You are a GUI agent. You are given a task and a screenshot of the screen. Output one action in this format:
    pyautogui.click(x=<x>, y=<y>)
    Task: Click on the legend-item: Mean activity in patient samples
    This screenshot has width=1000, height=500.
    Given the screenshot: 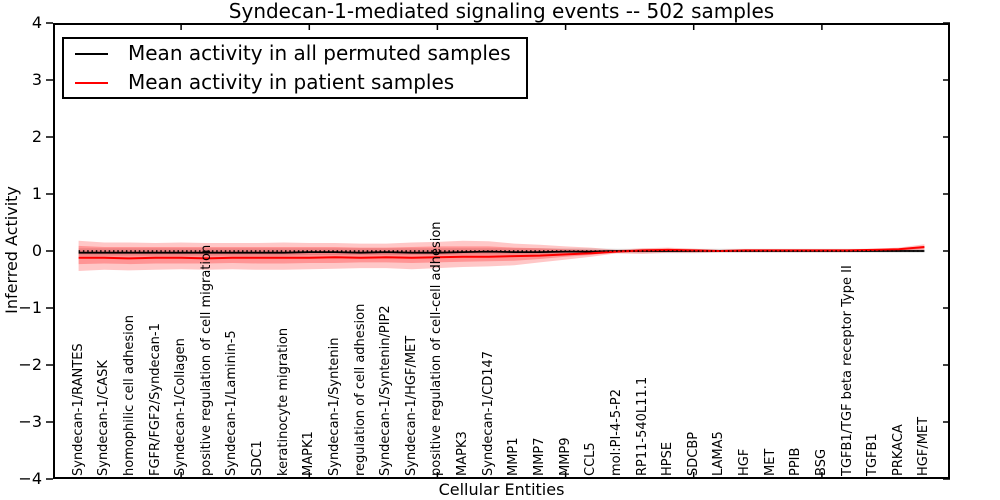 What is the action you would take?
    pyautogui.click(x=295, y=82)
    